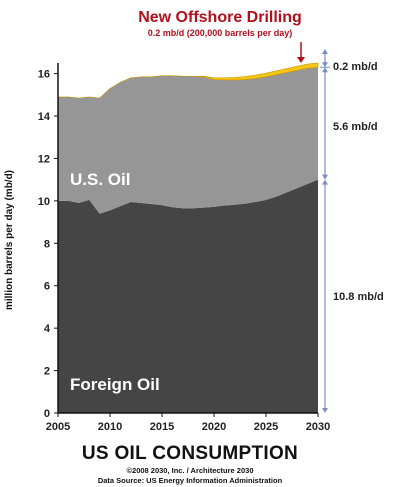 Image resolution: width=400 pixels, height=487 pixels. What do you see at coordinates (47, 372) in the screenshot?
I see `y-tick-label: 2` at bounding box center [47, 372].